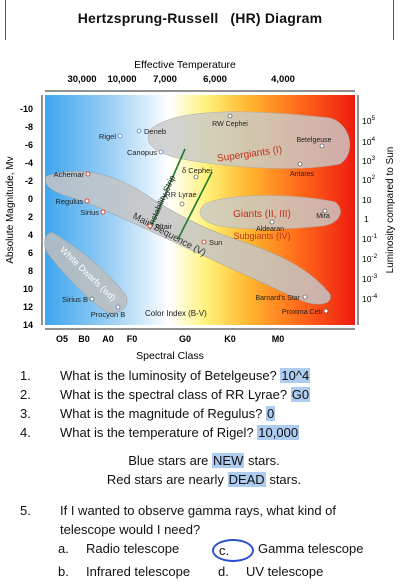  I want to click on question-3: 3. What is the magnitude of Regulus? 0, so click(148, 413).